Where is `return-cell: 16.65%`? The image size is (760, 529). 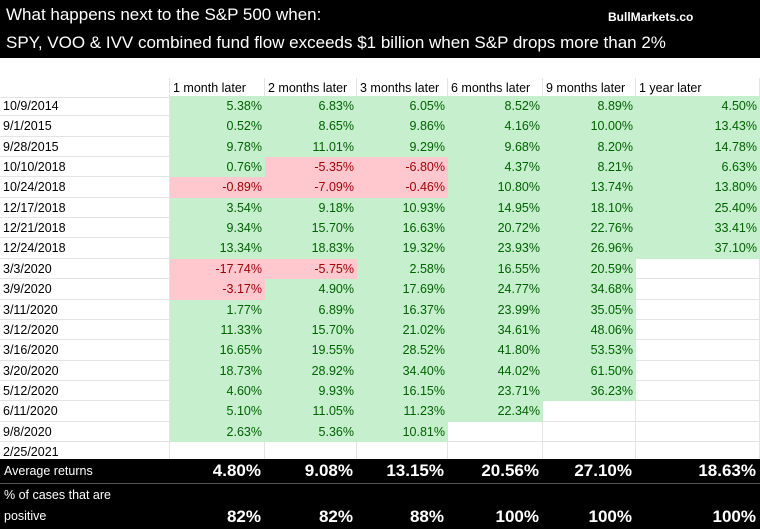 return-cell: 16.65% is located at coordinates (217, 350).